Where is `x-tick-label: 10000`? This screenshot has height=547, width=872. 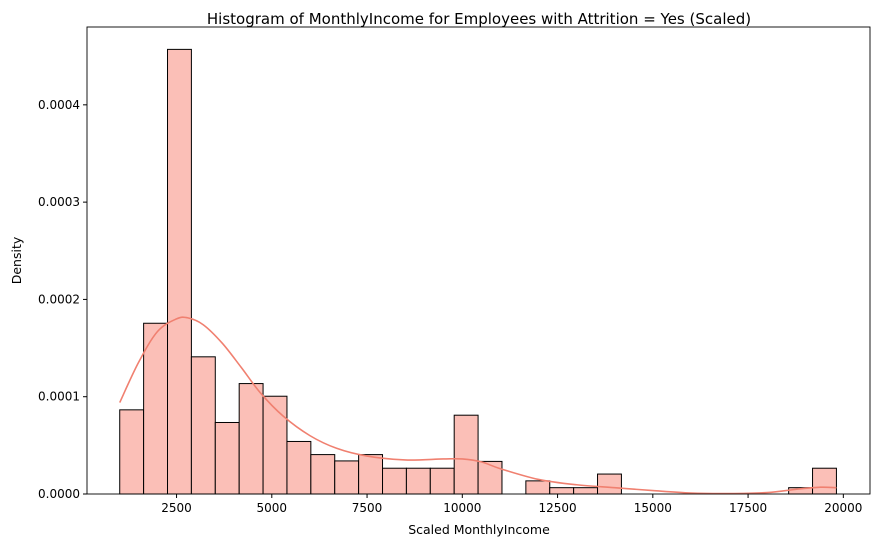 x-tick-label: 10000 is located at coordinates (462, 508).